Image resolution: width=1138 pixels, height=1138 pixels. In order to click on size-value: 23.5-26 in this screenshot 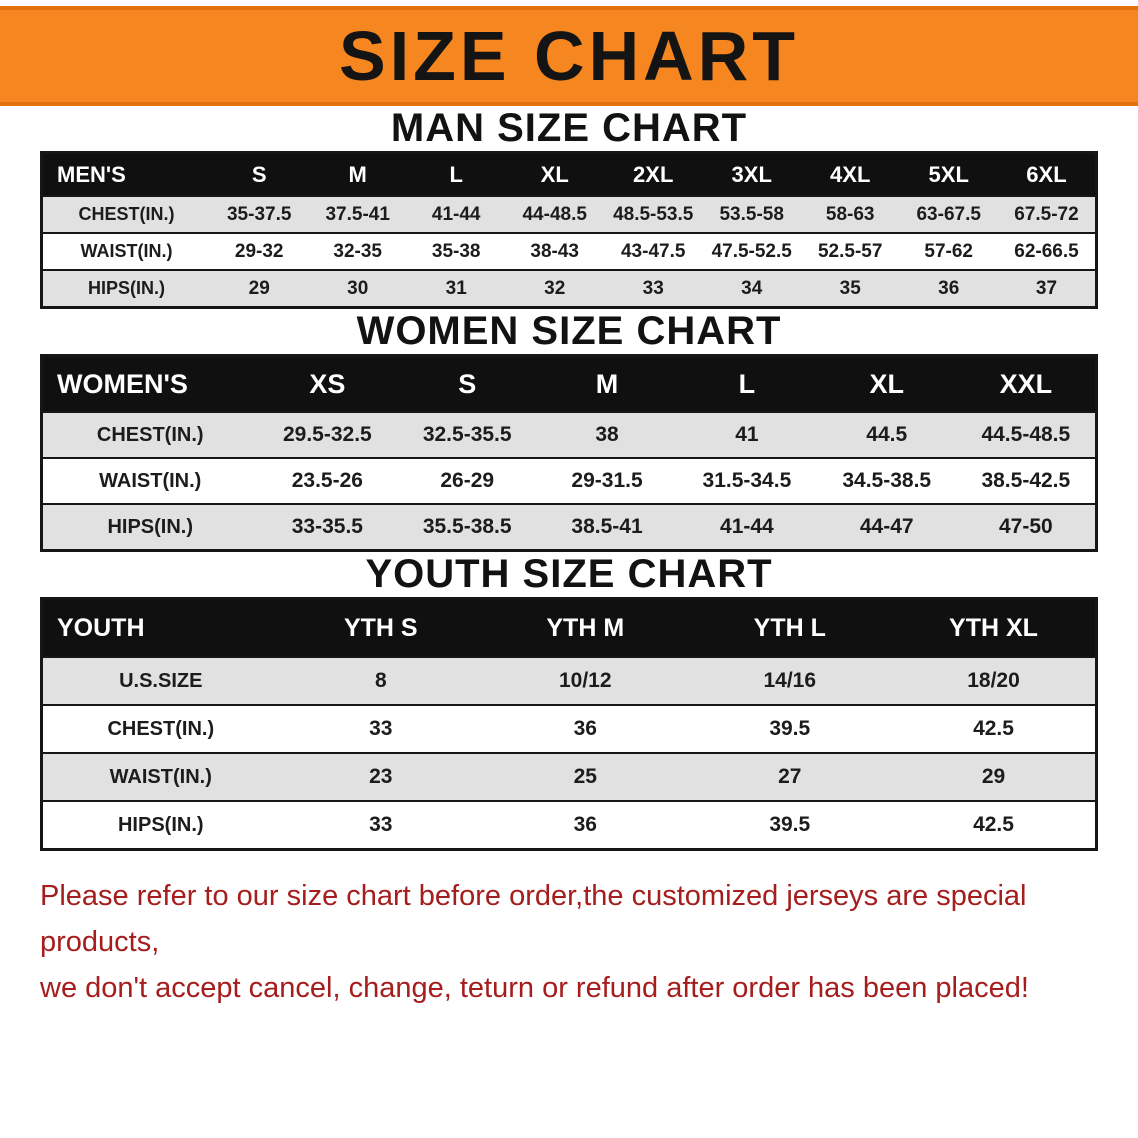, I will do `click(327, 480)`.